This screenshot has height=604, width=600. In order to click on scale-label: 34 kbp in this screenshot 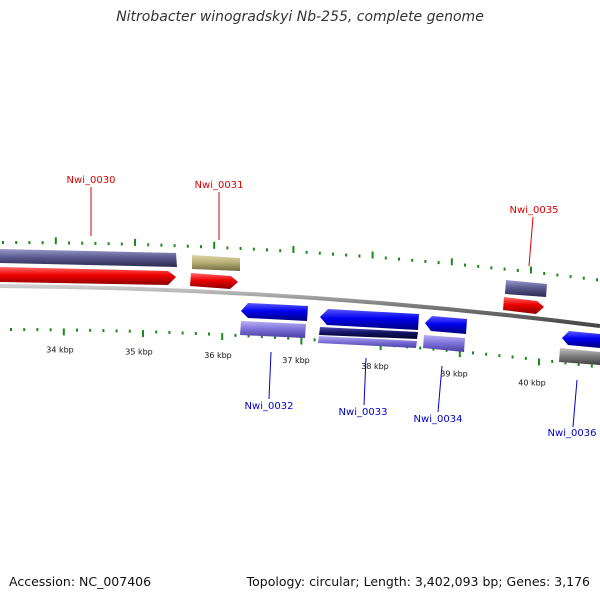, I will do `click(60, 349)`.